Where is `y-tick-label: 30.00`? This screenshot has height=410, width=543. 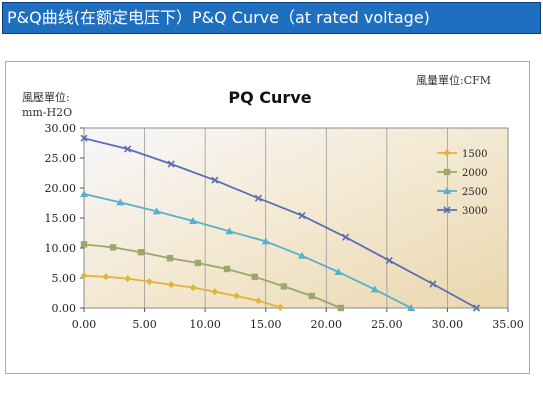 y-tick-label: 30.00 is located at coordinates (61, 128).